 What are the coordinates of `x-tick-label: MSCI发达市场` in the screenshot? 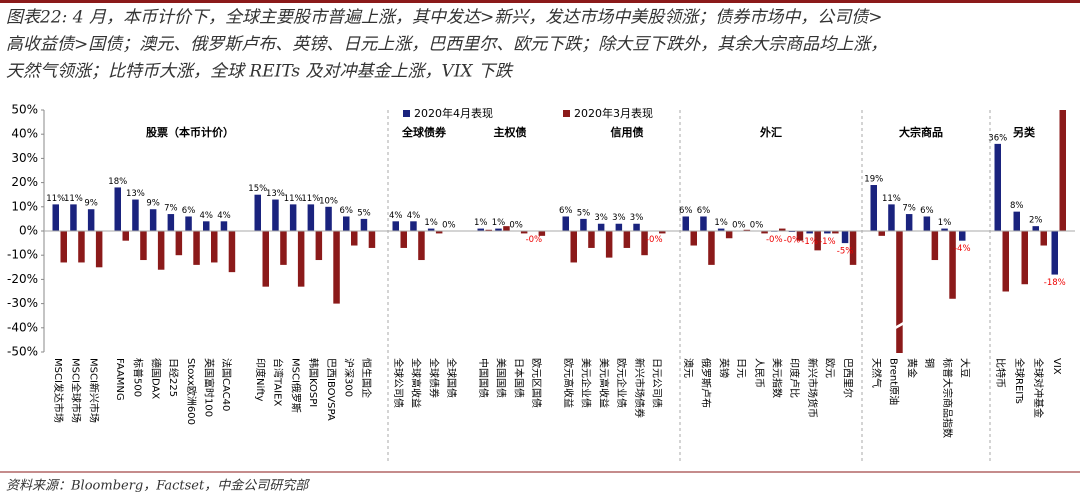 It's located at (58, 390).